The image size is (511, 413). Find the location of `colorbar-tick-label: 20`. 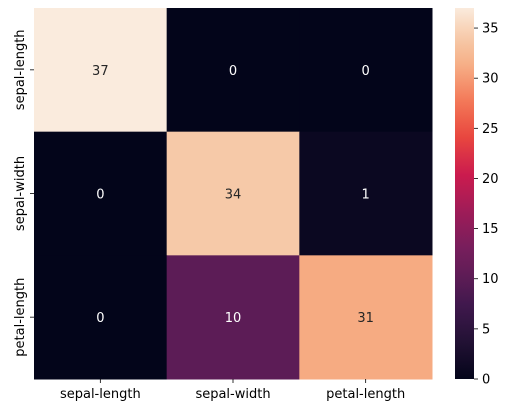

colorbar-tick-label: 20 is located at coordinates (490, 179).